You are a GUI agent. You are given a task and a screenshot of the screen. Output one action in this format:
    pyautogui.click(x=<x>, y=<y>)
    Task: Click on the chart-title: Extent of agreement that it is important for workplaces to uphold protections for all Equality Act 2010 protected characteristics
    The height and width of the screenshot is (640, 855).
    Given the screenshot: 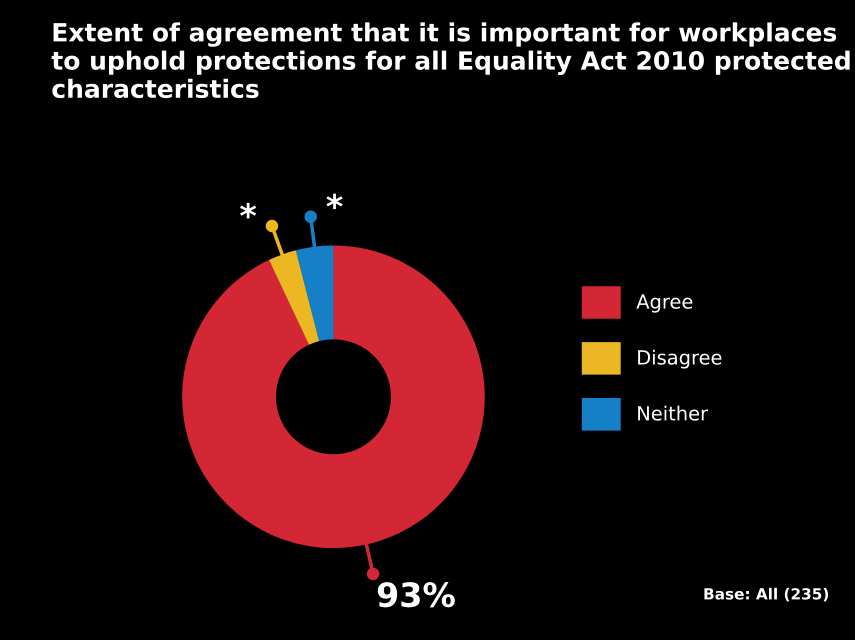 What is the action you would take?
    pyautogui.click(x=451, y=60)
    